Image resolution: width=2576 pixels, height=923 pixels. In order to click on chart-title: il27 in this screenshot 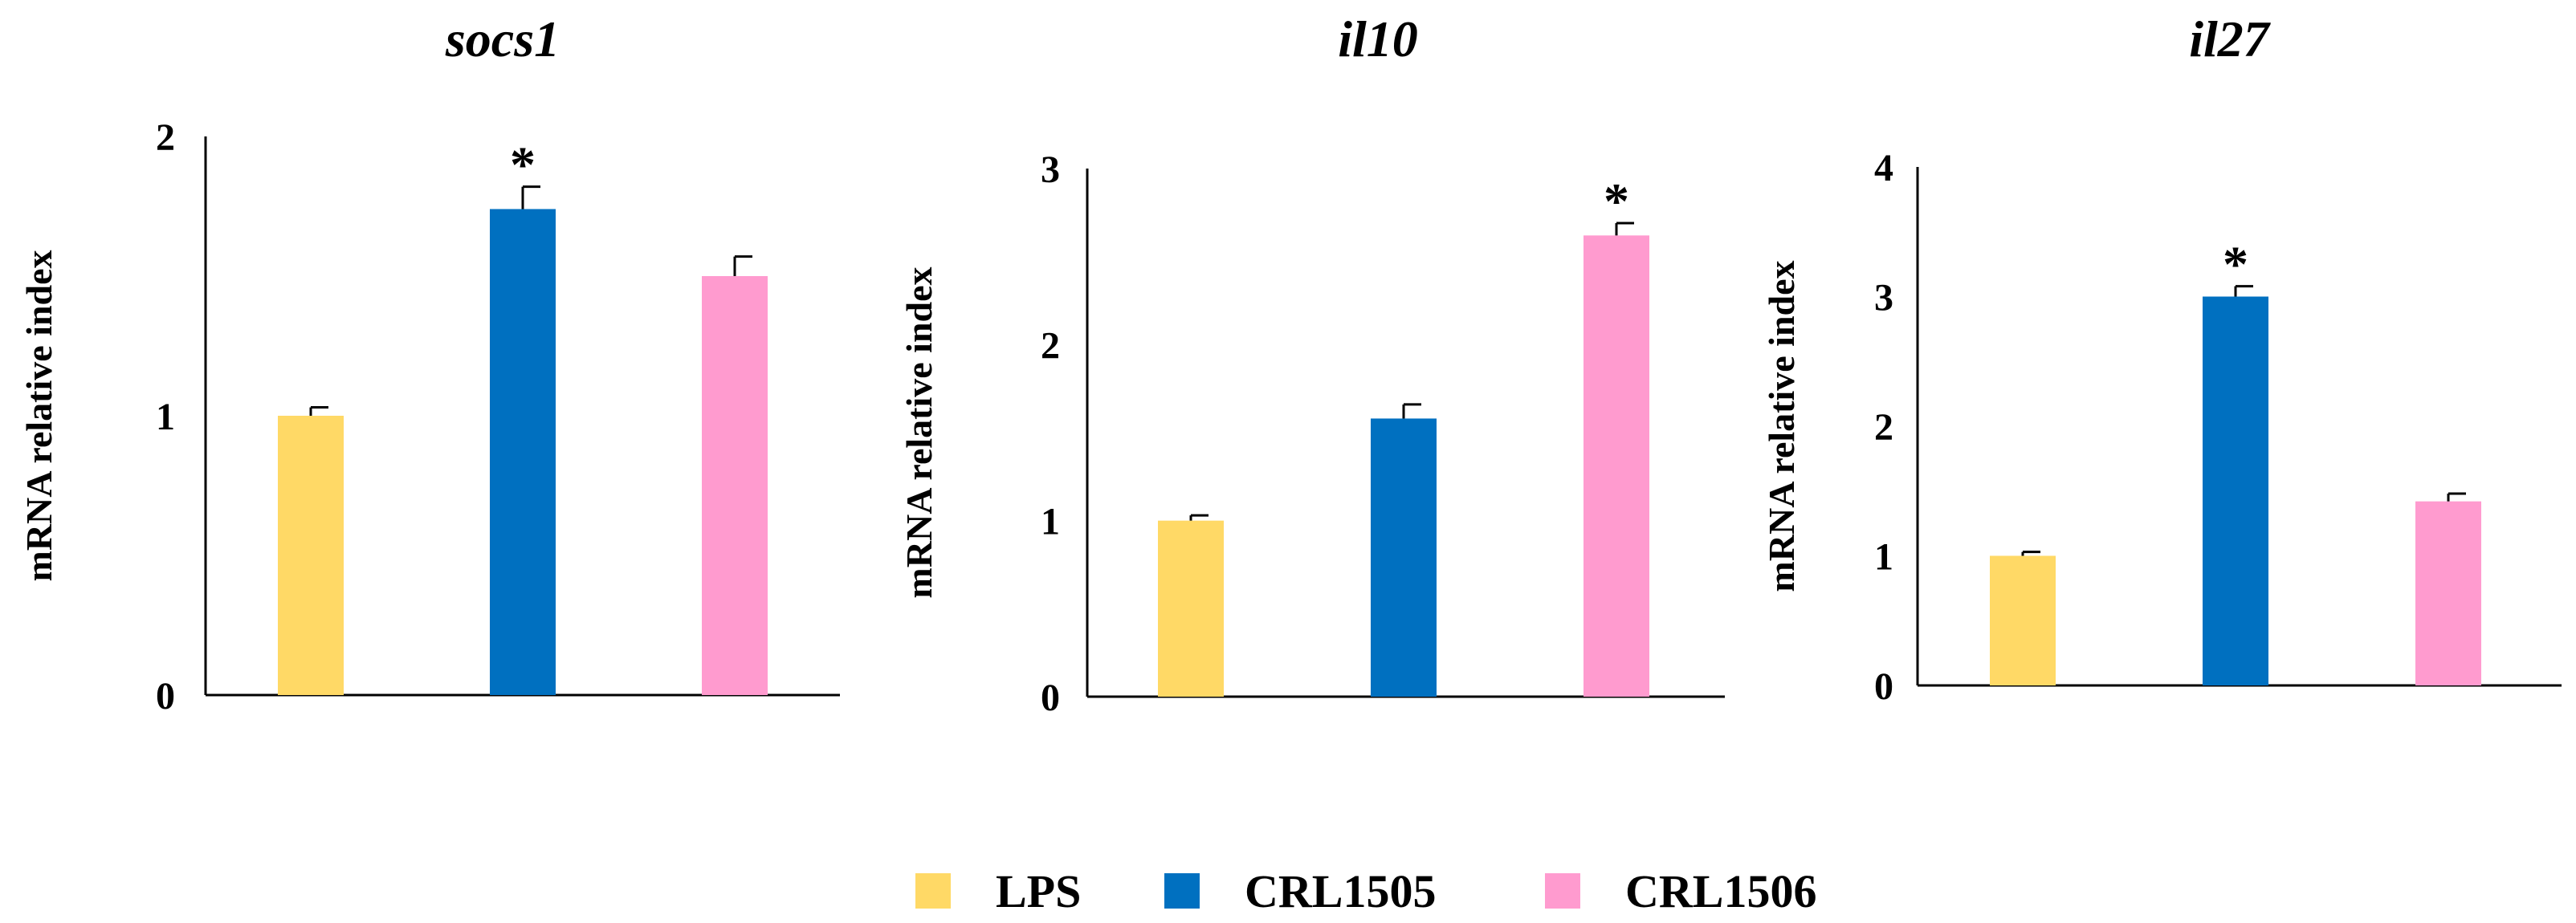, I will do `click(2230, 38)`.